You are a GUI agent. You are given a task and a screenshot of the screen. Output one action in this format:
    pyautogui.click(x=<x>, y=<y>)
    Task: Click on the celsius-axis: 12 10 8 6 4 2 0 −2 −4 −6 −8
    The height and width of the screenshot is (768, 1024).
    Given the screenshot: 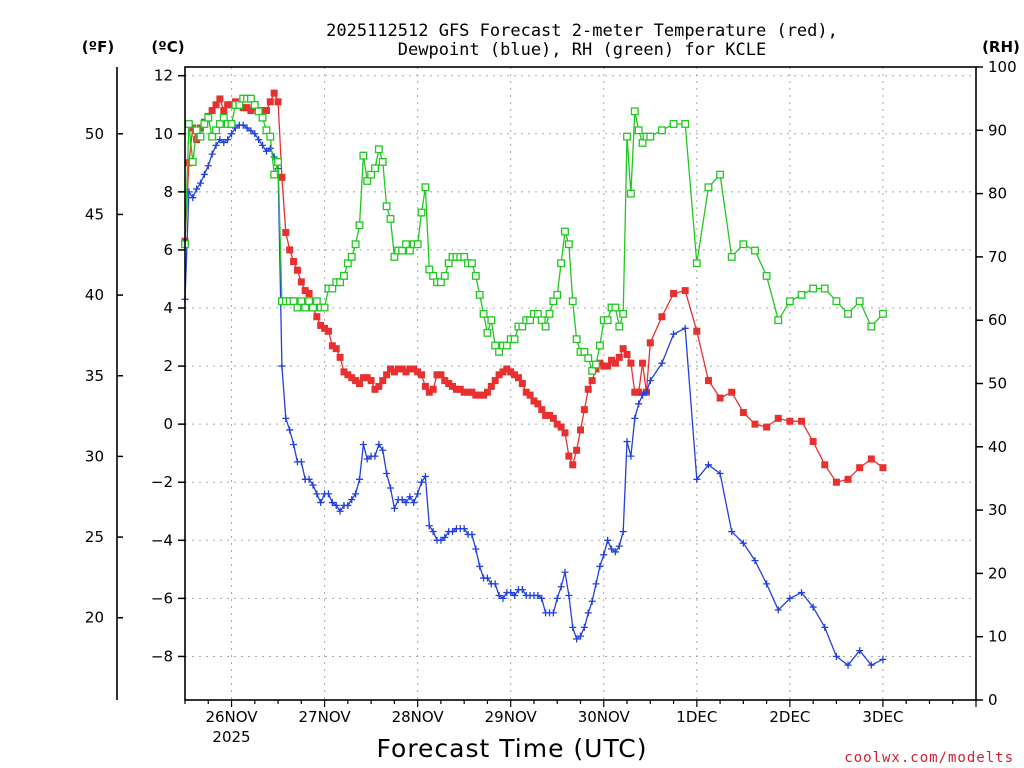 What is the action you would take?
    pyautogui.click(x=168, y=366)
    